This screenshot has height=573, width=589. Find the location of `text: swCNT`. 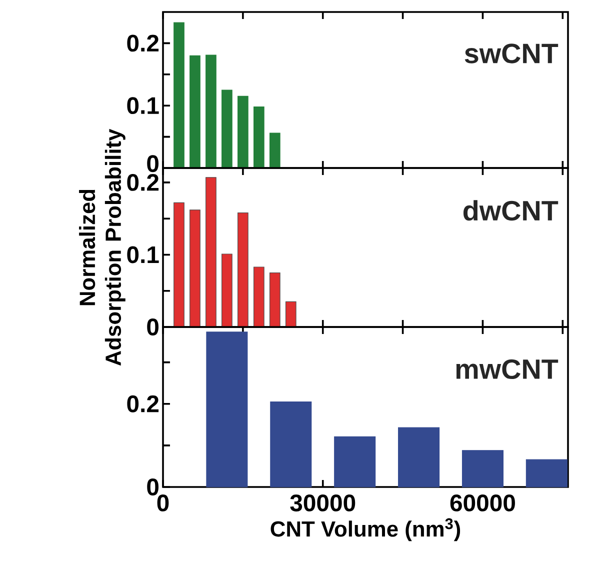

text: swCNT is located at coordinates (511, 54).